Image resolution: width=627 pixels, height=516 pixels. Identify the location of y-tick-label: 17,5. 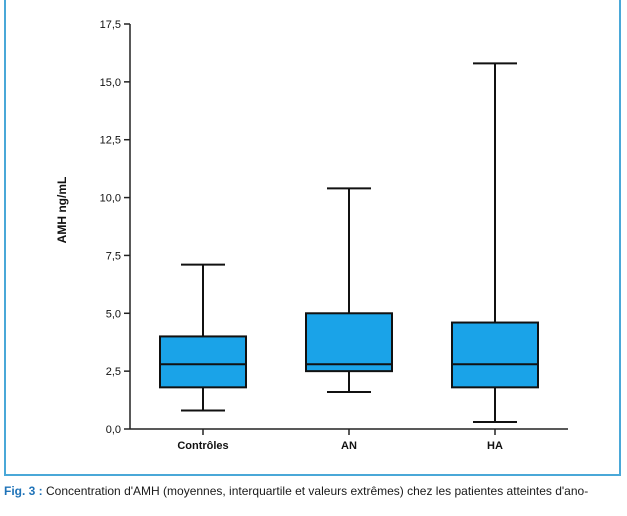
(110, 25).